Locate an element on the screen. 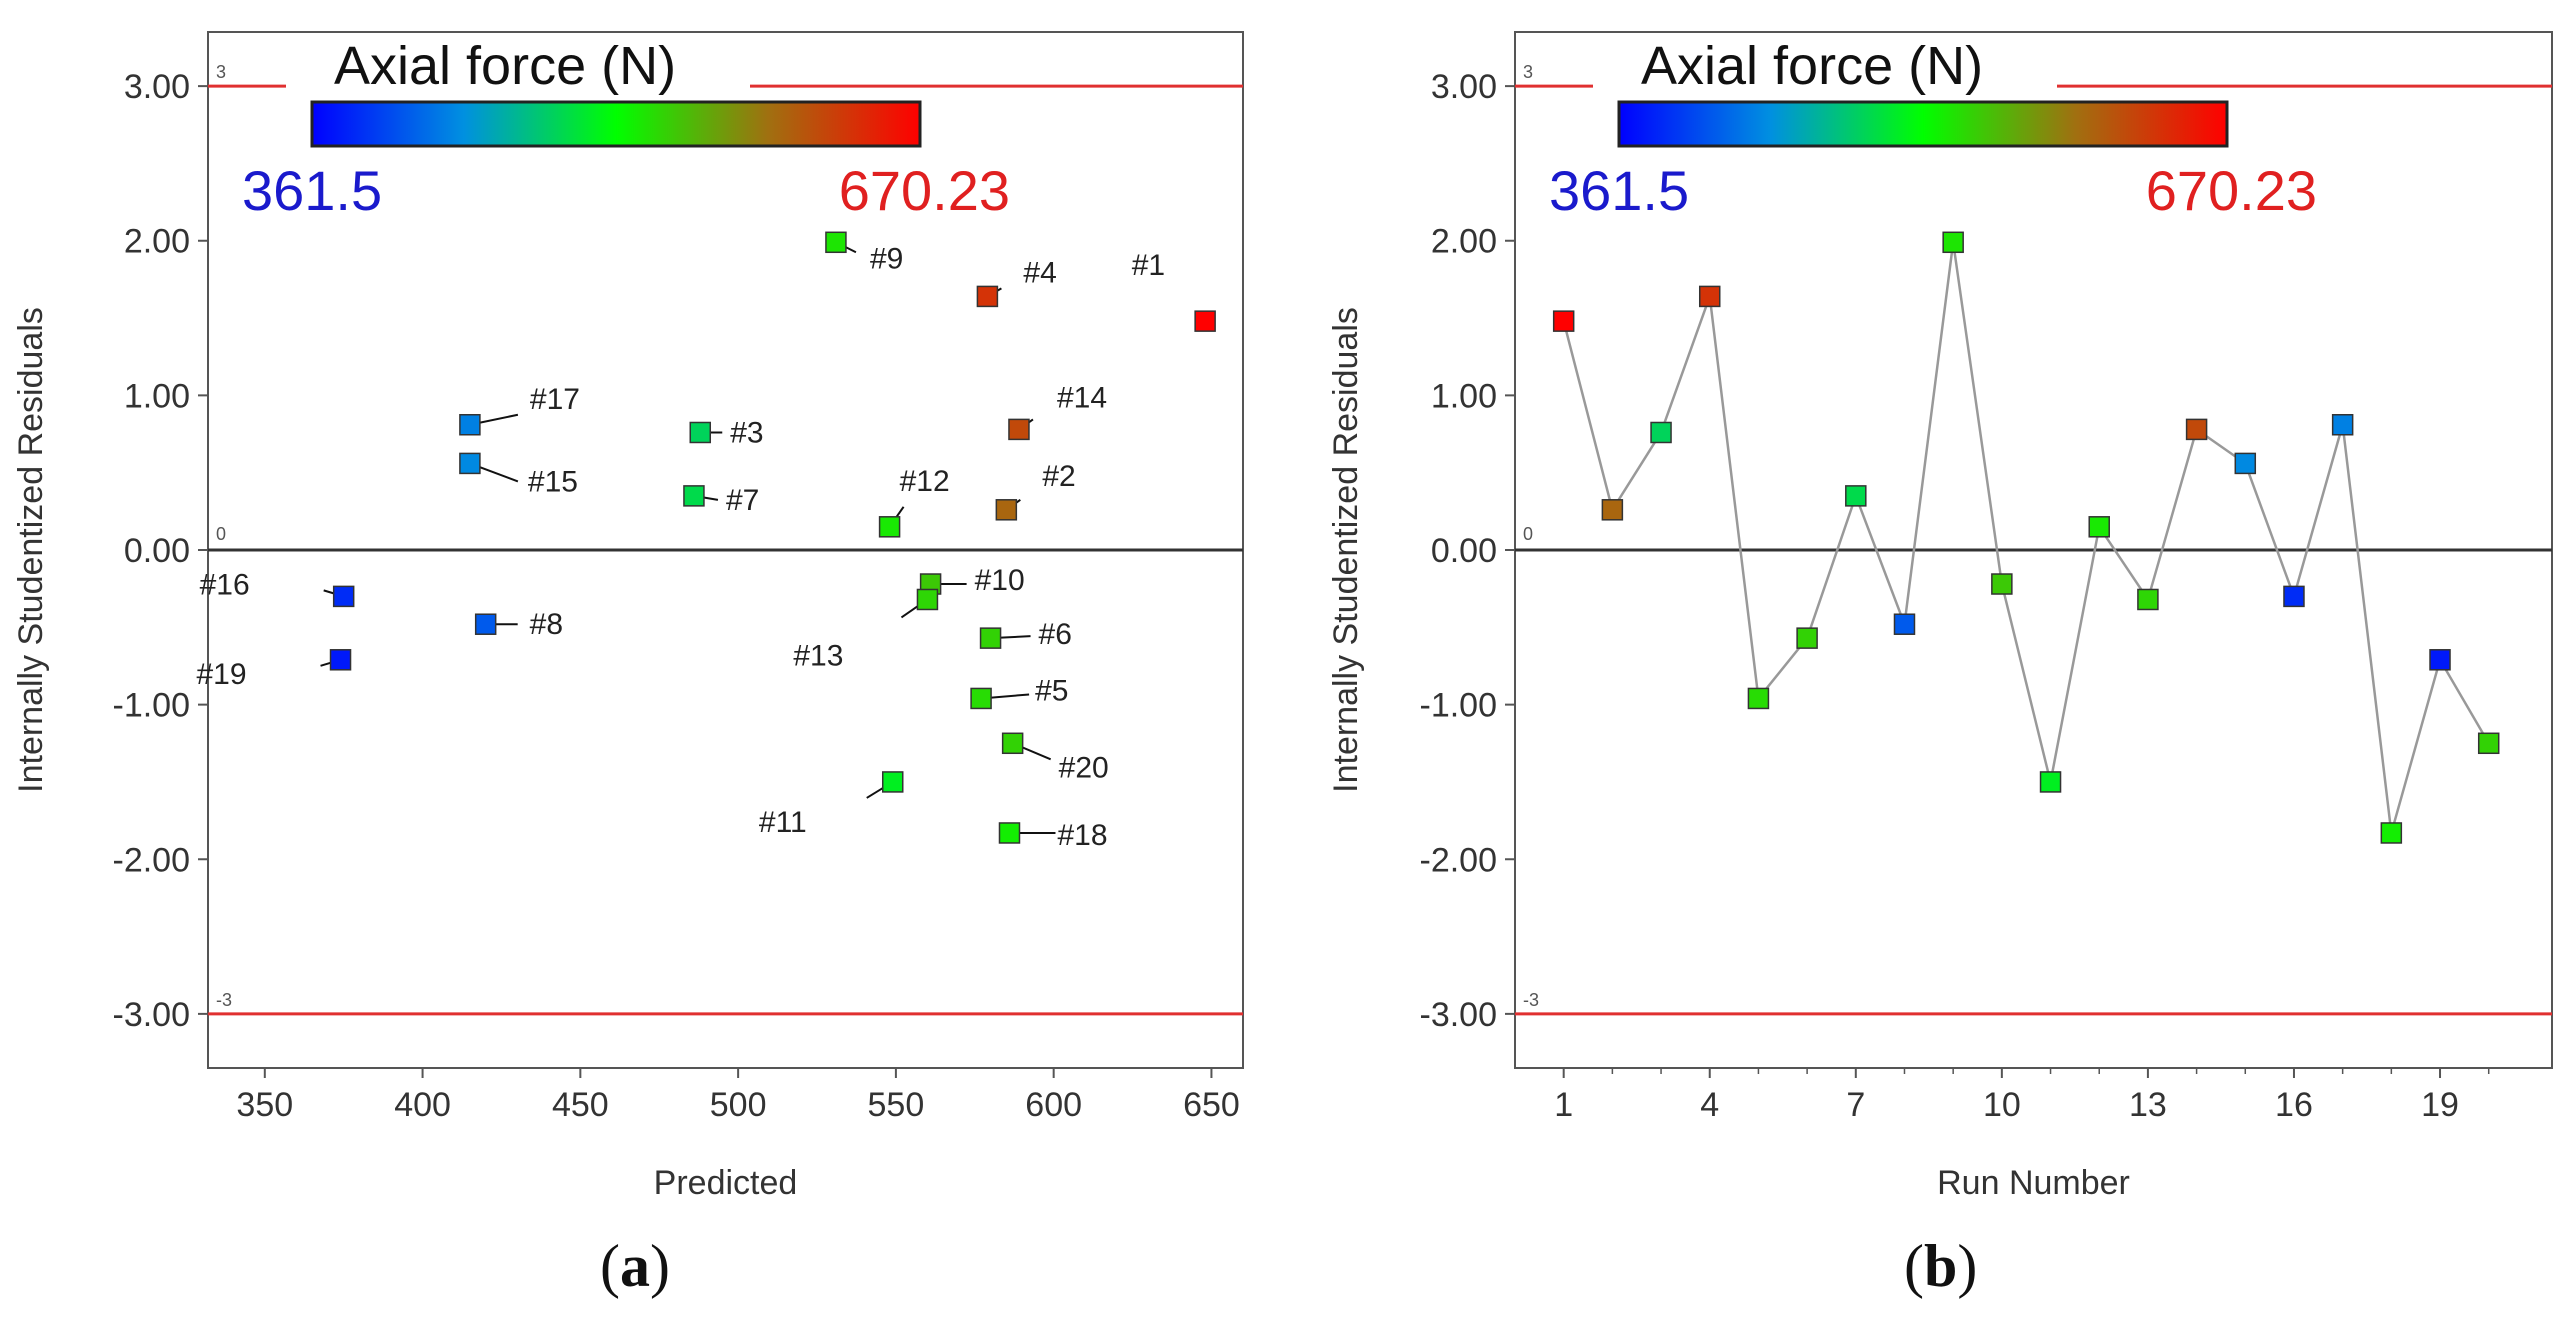 The image size is (2576, 1328). caption-a-close: ) is located at coordinates (659, 1266).